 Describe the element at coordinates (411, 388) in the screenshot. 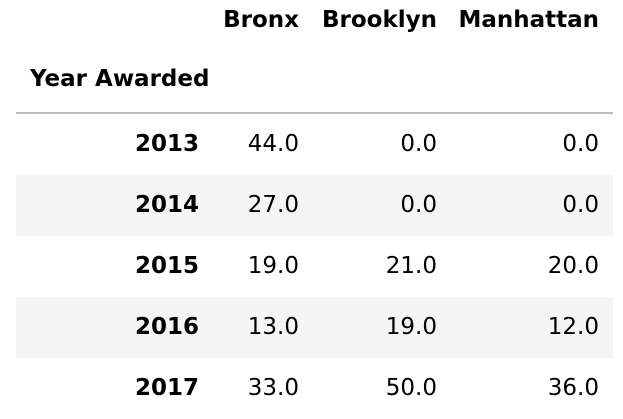

I see `cell-brooklyn: 50.0` at that location.